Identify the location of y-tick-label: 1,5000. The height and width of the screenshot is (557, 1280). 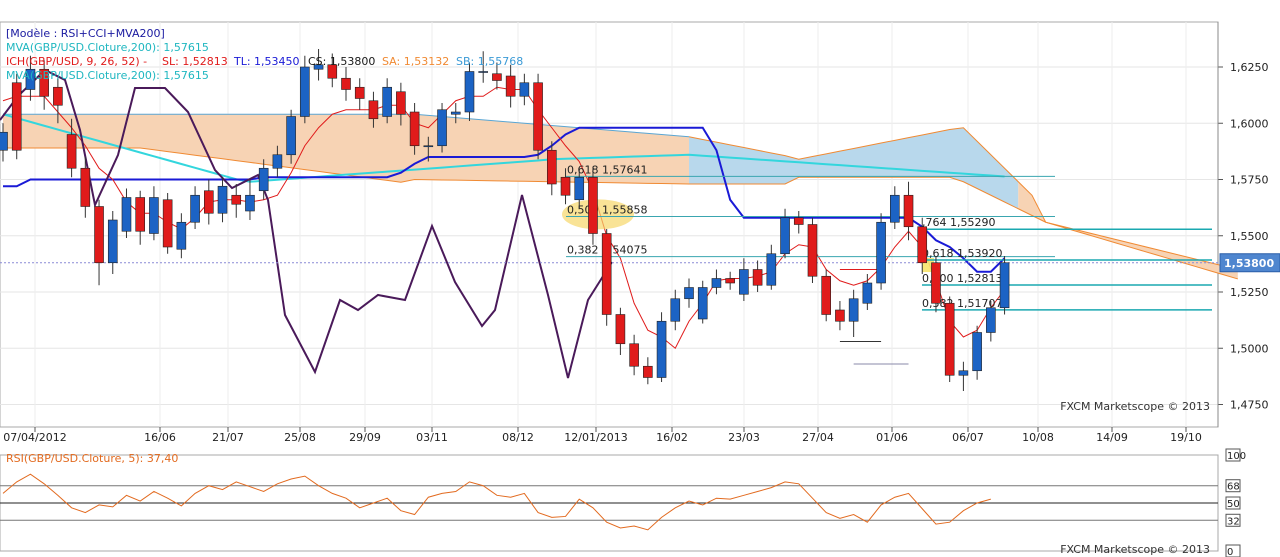
(1249, 348).